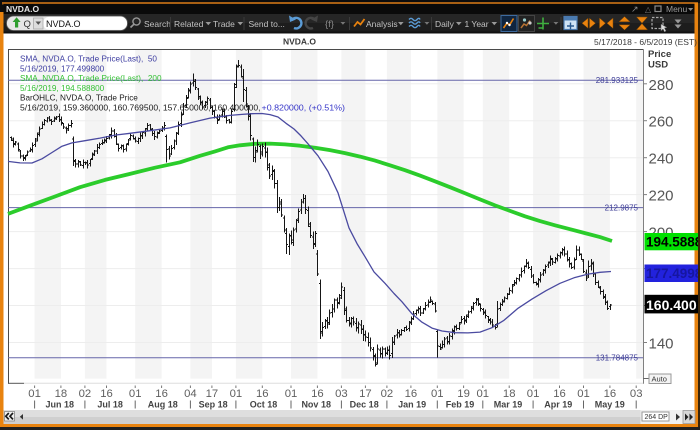  Describe the element at coordinates (645, 42) in the screenshot. I see `svg-text: 5/17/2018 - 6/5/2019 (EST)` at that location.